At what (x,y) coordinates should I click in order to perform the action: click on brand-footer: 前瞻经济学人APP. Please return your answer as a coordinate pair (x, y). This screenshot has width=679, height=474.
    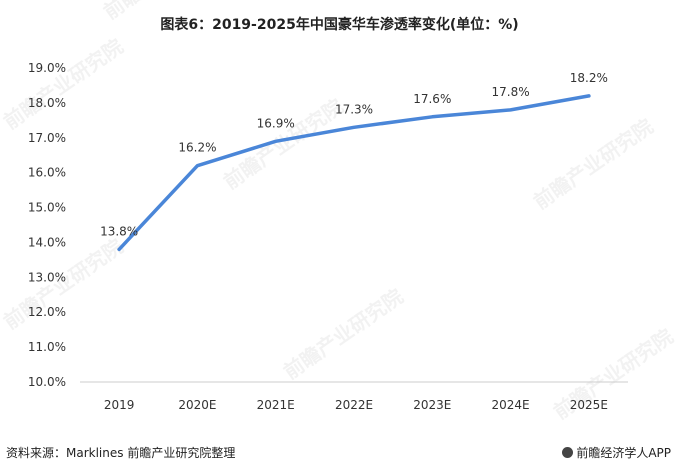
    Looking at the image, I should click on (616, 452).